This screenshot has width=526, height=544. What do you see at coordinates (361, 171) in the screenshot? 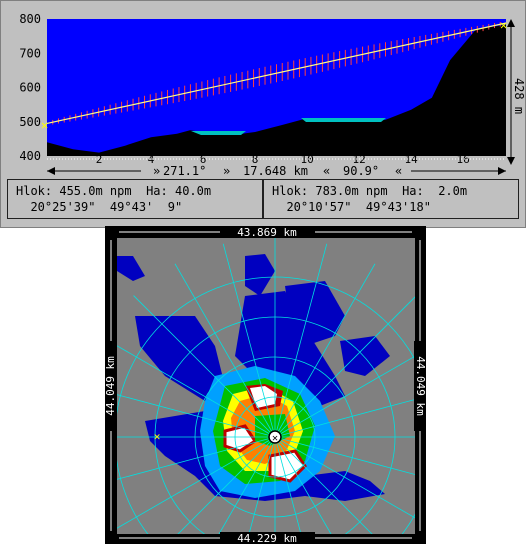
I see `azimuth-end-label: 90.9°` at bounding box center [361, 171].